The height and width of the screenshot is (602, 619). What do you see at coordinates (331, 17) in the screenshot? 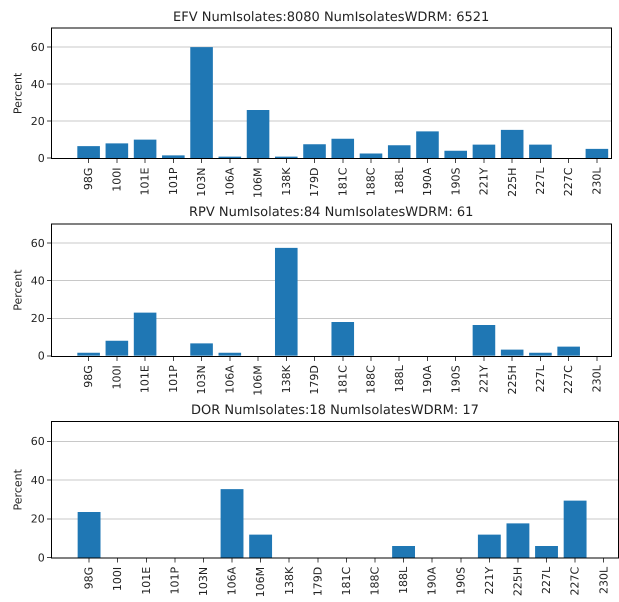
I see `chart-title: EFV NumIsolates:8080 NumIsolatesWDRM: 6521` at bounding box center [331, 17].